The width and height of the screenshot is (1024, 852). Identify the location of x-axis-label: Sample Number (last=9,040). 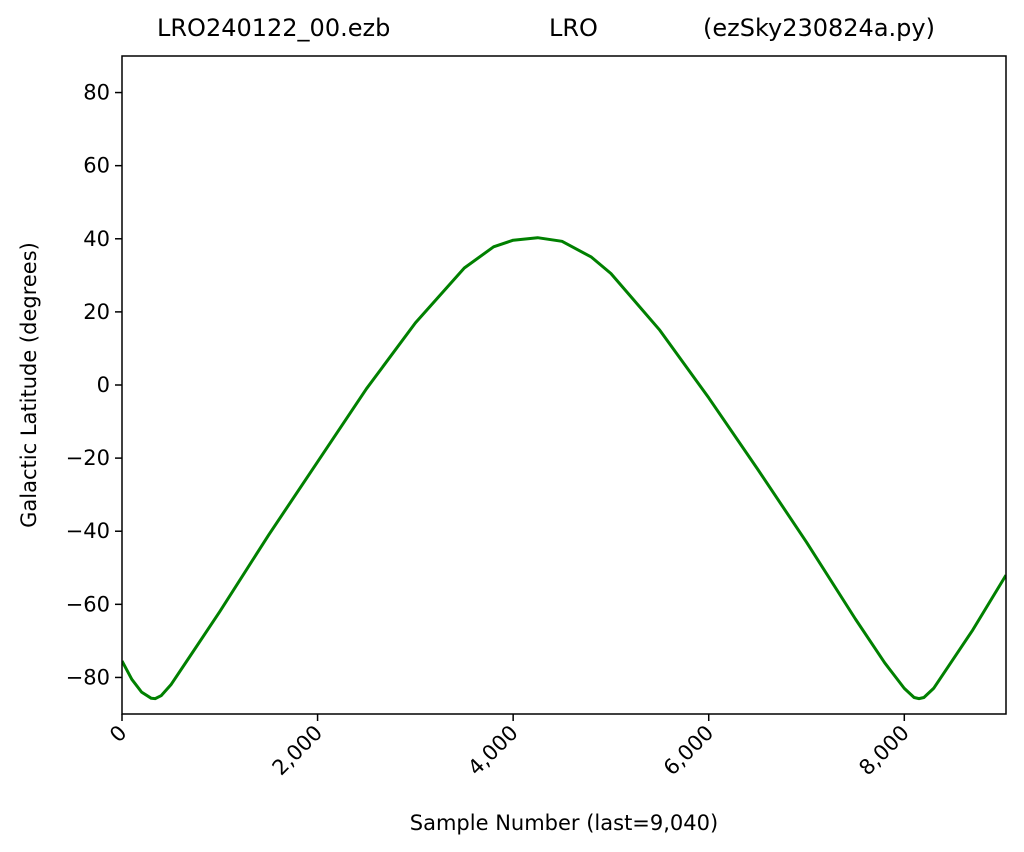
(564, 823).